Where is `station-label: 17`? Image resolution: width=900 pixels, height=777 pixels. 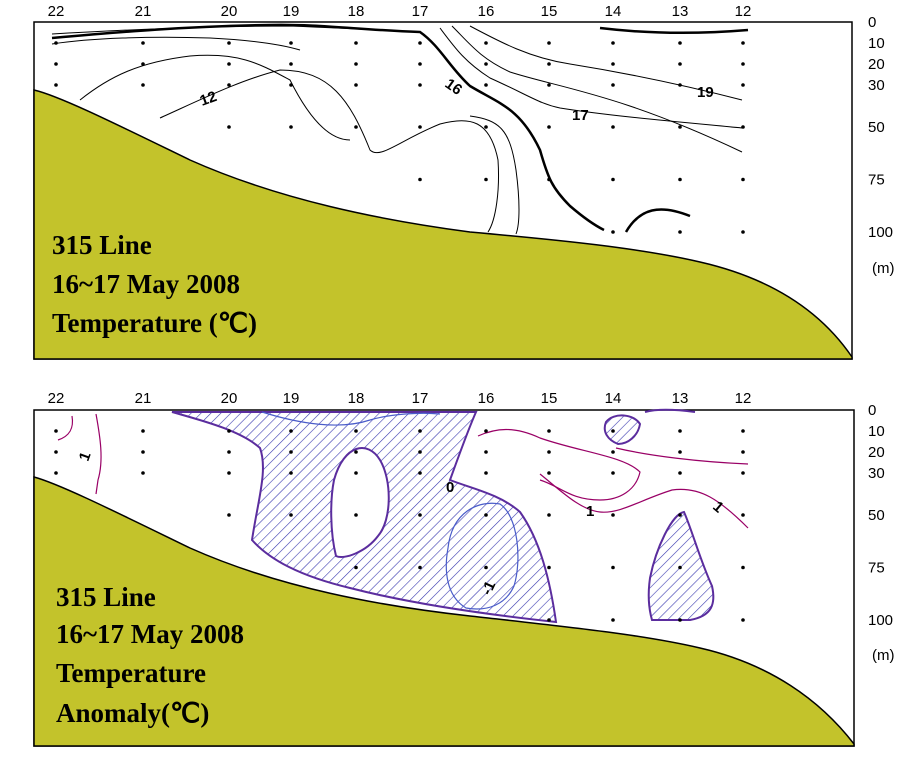
station-label: 17 is located at coordinates (420, 398).